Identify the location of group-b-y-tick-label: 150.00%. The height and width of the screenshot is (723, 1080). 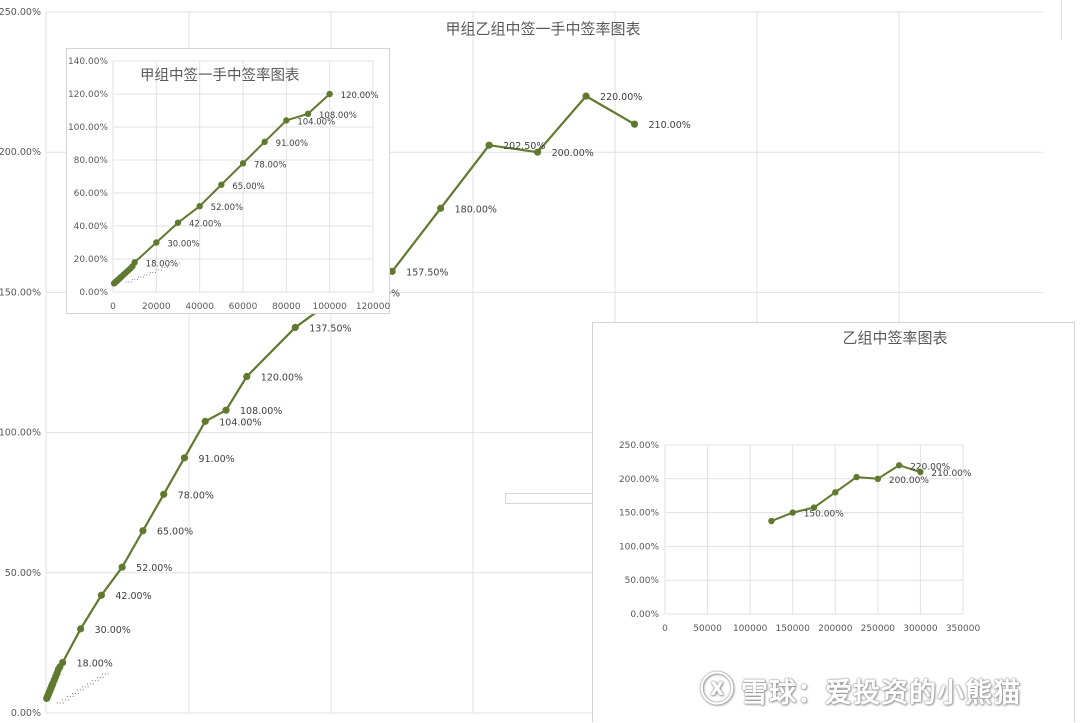
(639, 514).